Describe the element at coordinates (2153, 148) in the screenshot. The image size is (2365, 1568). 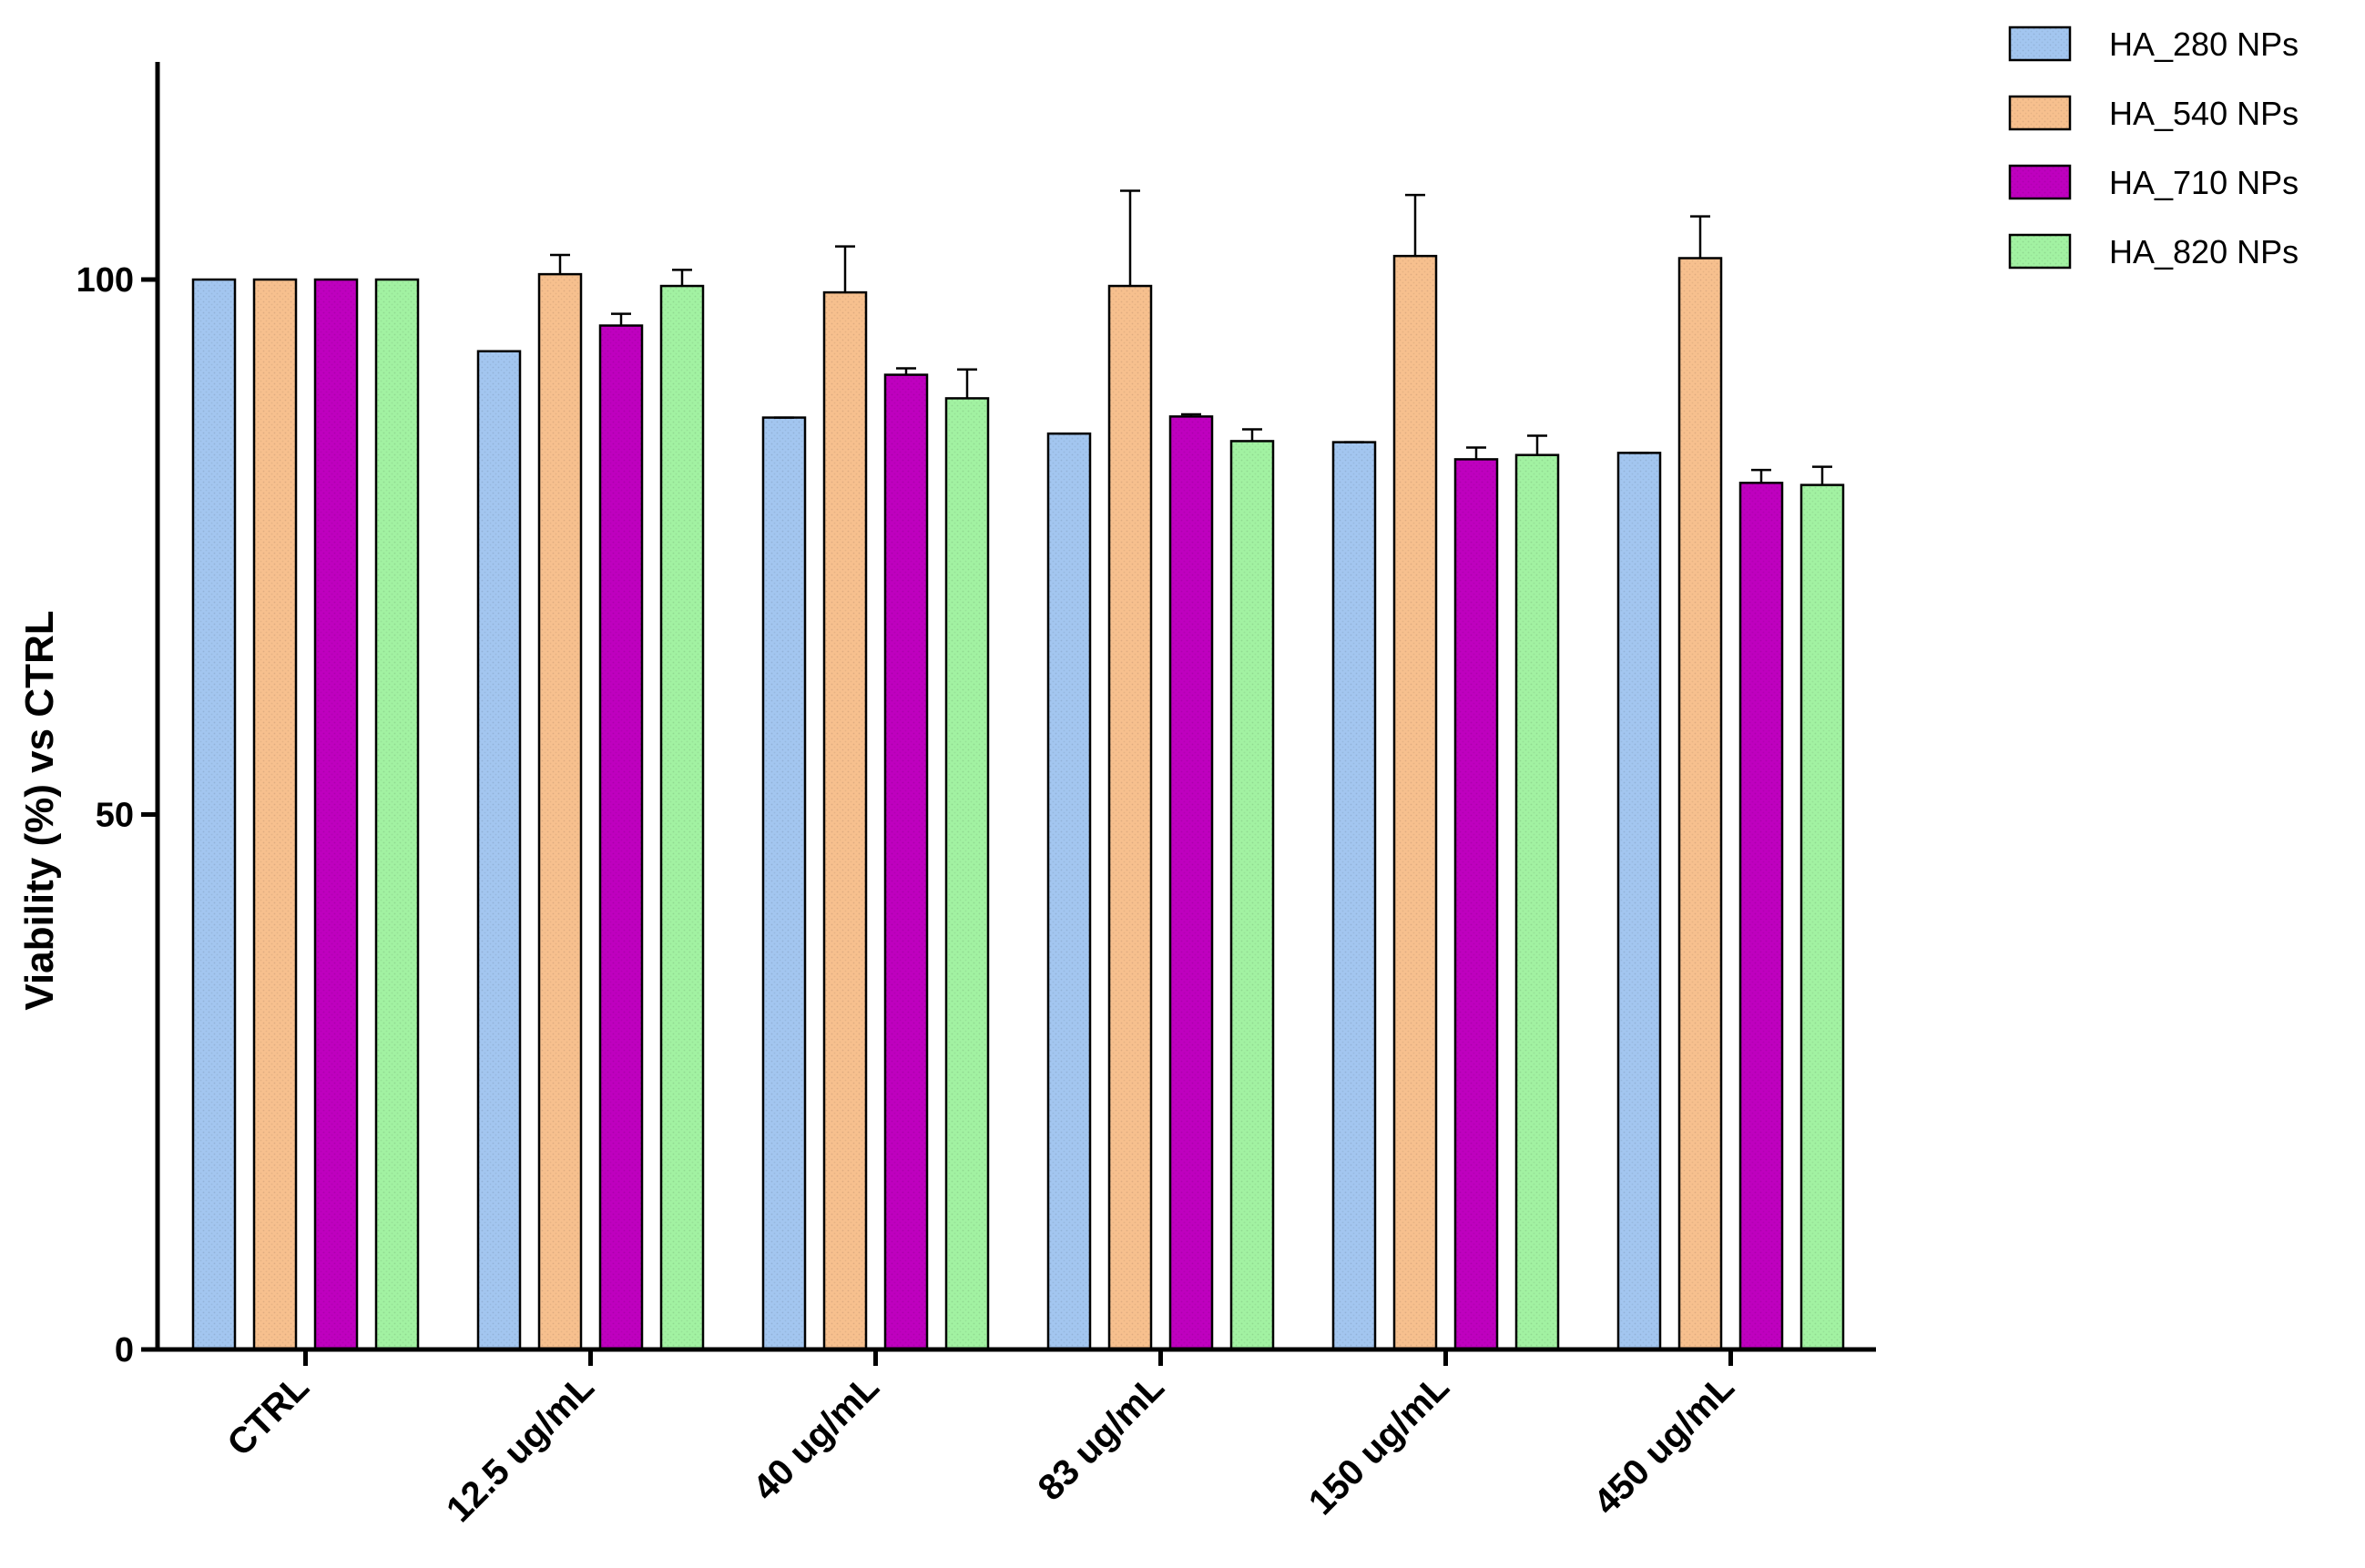
I see `legend: HA_280 NPs HA_540 NPs HA_710 NPs HA_820 NPs` at that location.